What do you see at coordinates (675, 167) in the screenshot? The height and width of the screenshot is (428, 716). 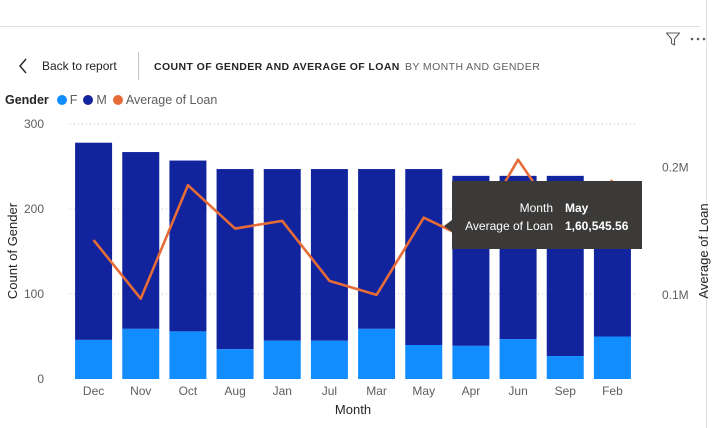 I see `y2-tick-label: 0.2M` at bounding box center [675, 167].